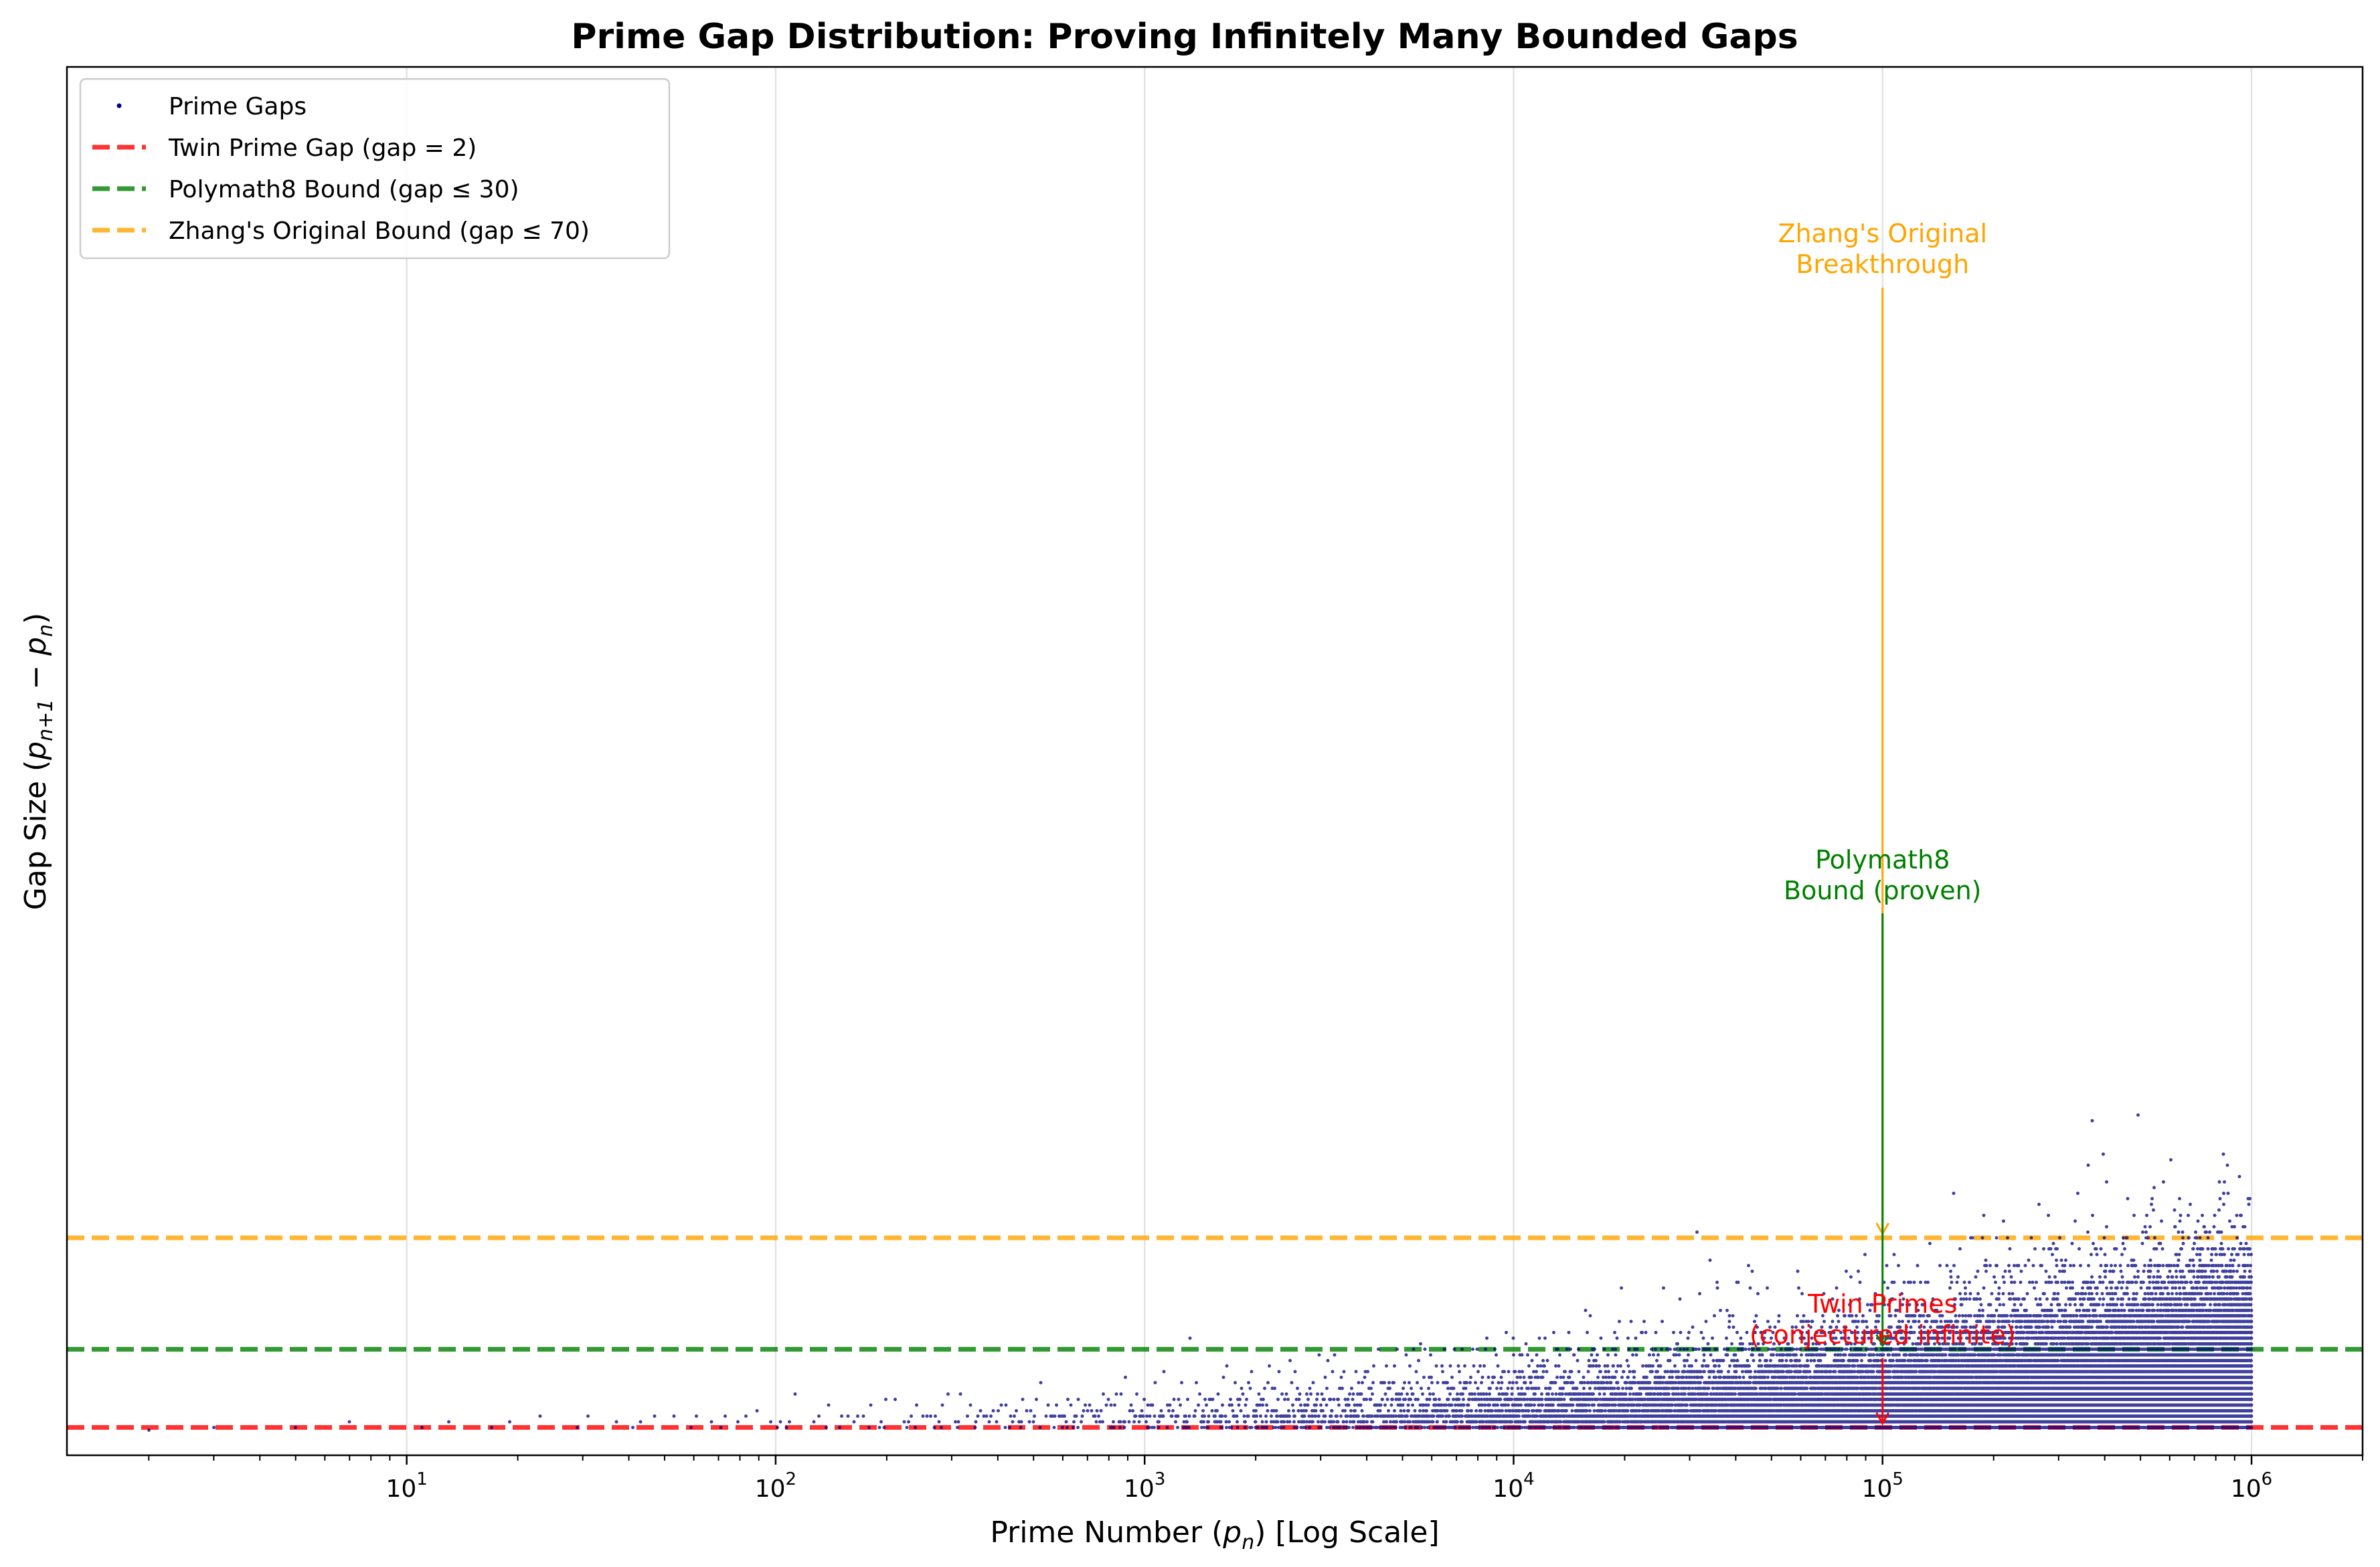 The width and height of the screenshot is (2380, 1567). Describe the element at coordinates (1144, 1486) in the screenshot. I see `x-tick-label: 10³` at that location.